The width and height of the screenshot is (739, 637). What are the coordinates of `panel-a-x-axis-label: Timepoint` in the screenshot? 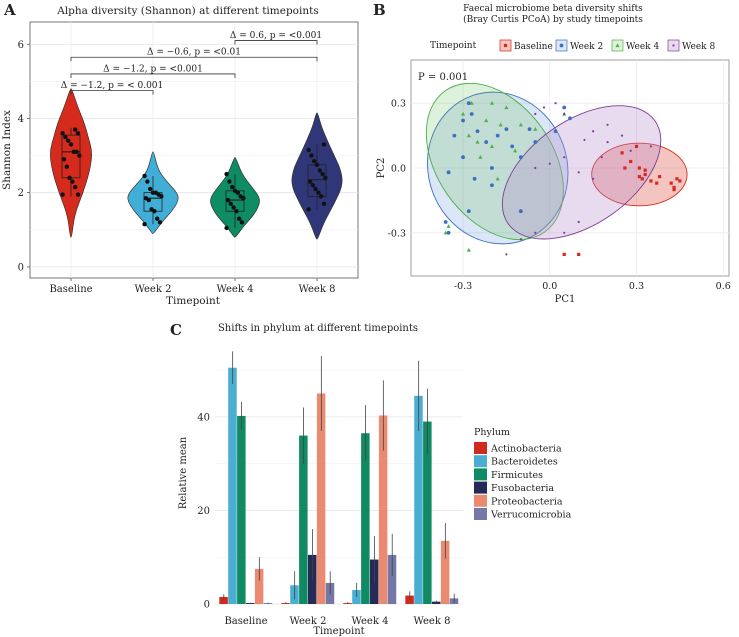 It's located at (193, 301).